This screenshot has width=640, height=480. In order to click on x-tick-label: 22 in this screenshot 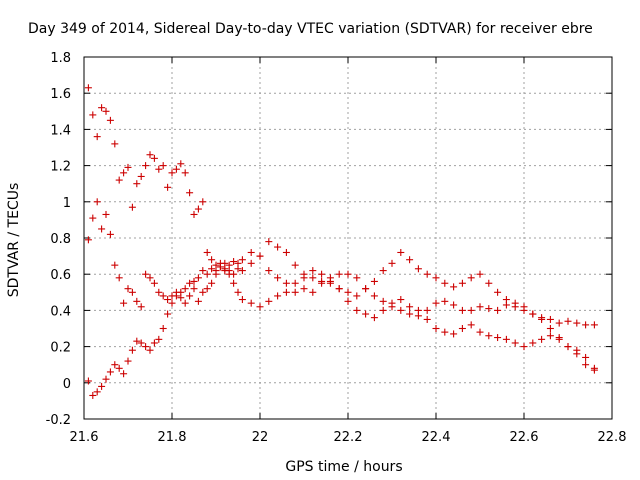, I will do `click(260, 437)`.